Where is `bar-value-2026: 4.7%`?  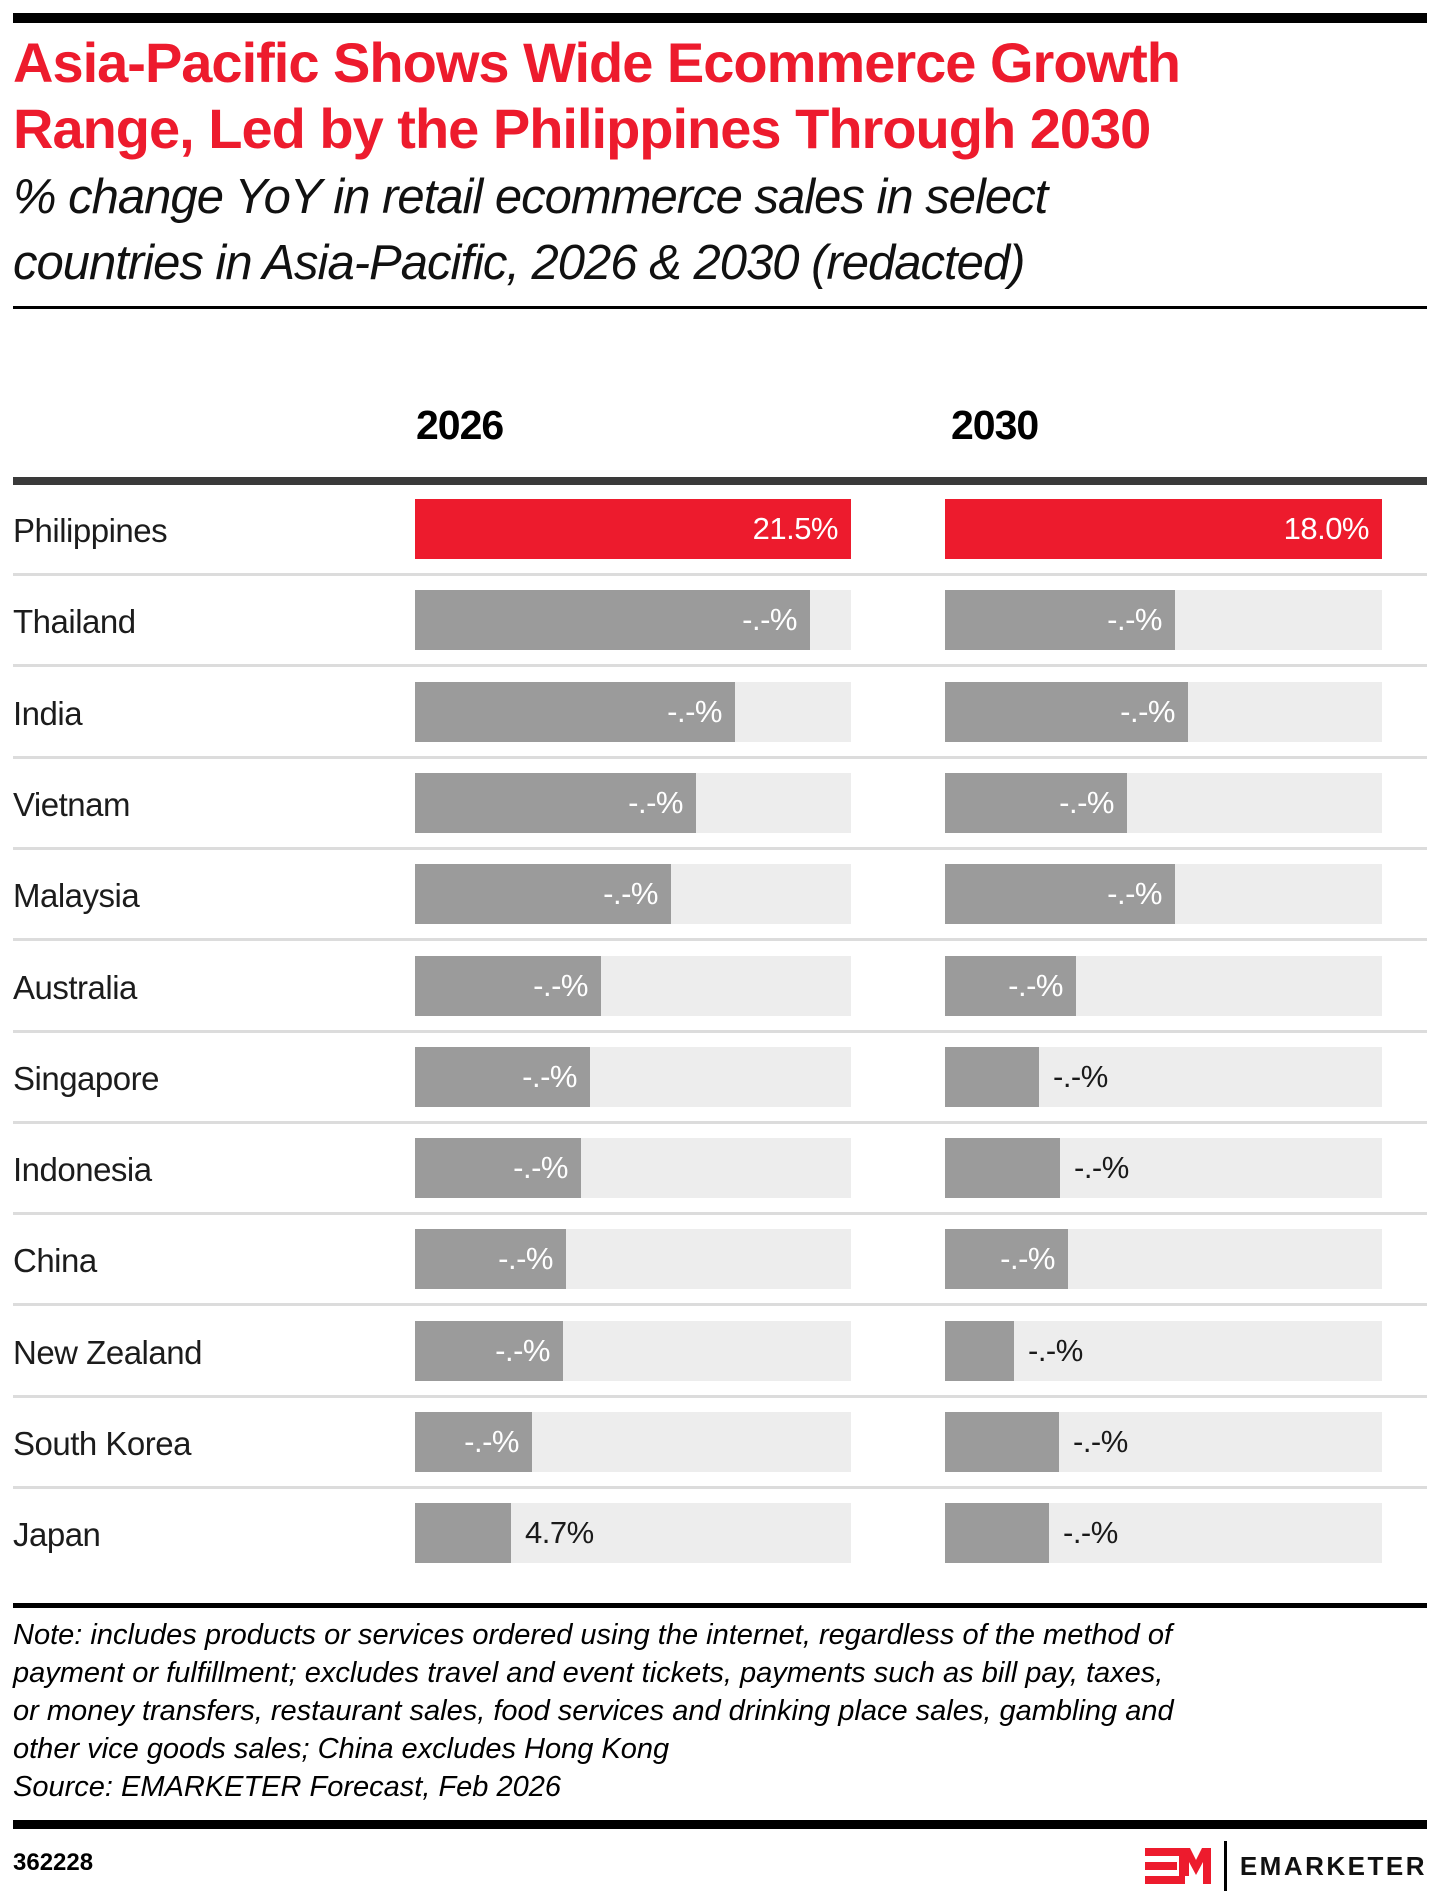
bar-value-2026: 4.7% is located at coordinates (559, 1532).